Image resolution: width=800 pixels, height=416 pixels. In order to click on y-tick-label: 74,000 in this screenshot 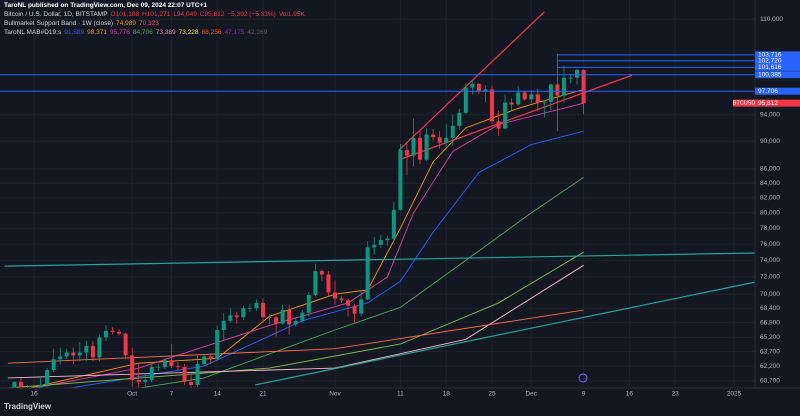, I will do `click(770, 260)`.